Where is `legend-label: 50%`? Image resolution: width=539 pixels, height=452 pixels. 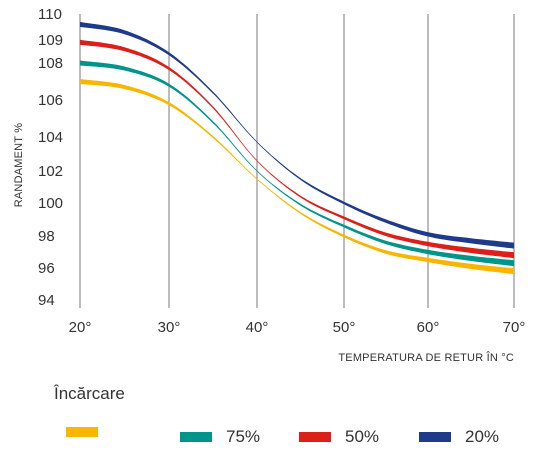 legend-label: 50% is located at coordinates (362, 436).